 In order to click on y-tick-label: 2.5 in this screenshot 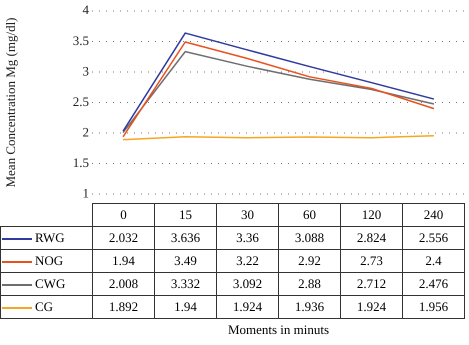, I will do `click(80, 101)`.